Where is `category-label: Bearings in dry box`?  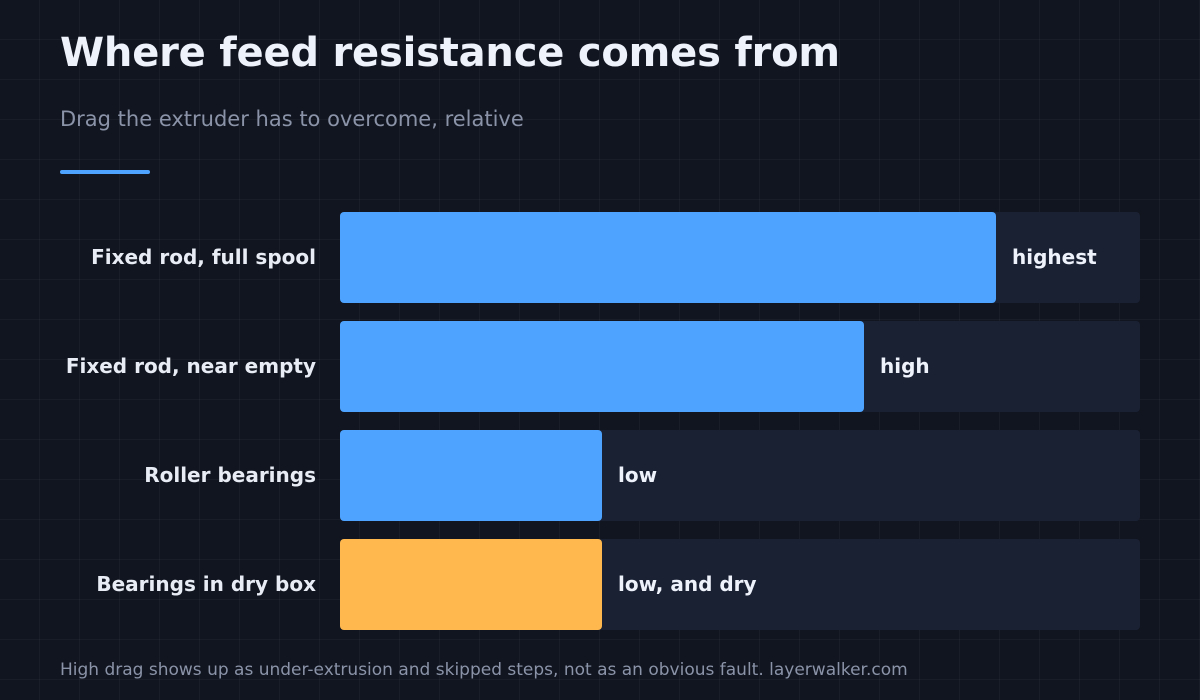
category-label: Bearings in dry box is located at coordinates (206, 584).